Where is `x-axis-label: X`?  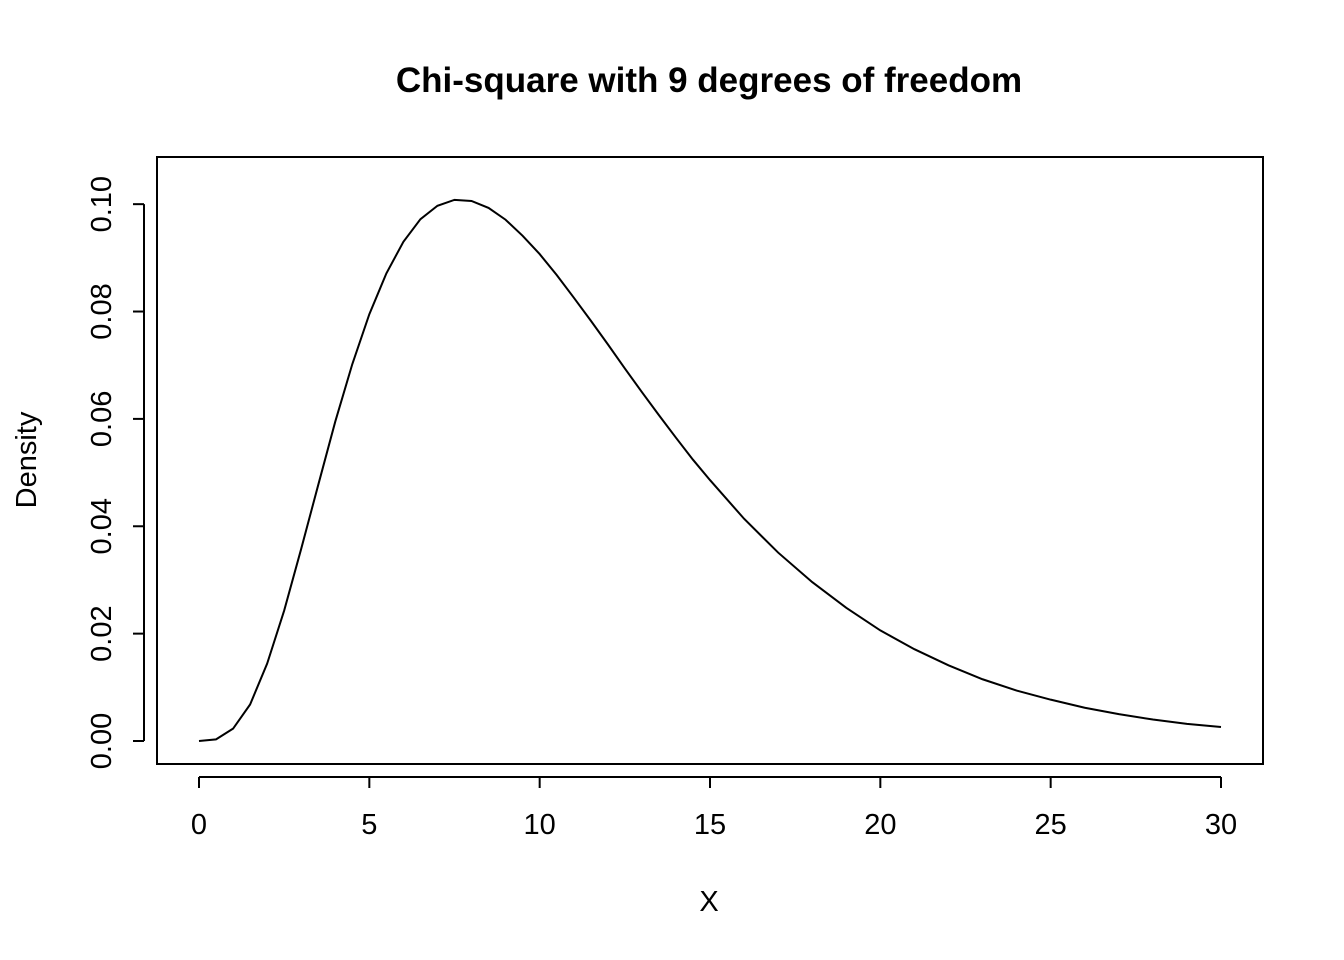
x-axis-label: X is located at coordinates (708, 902).